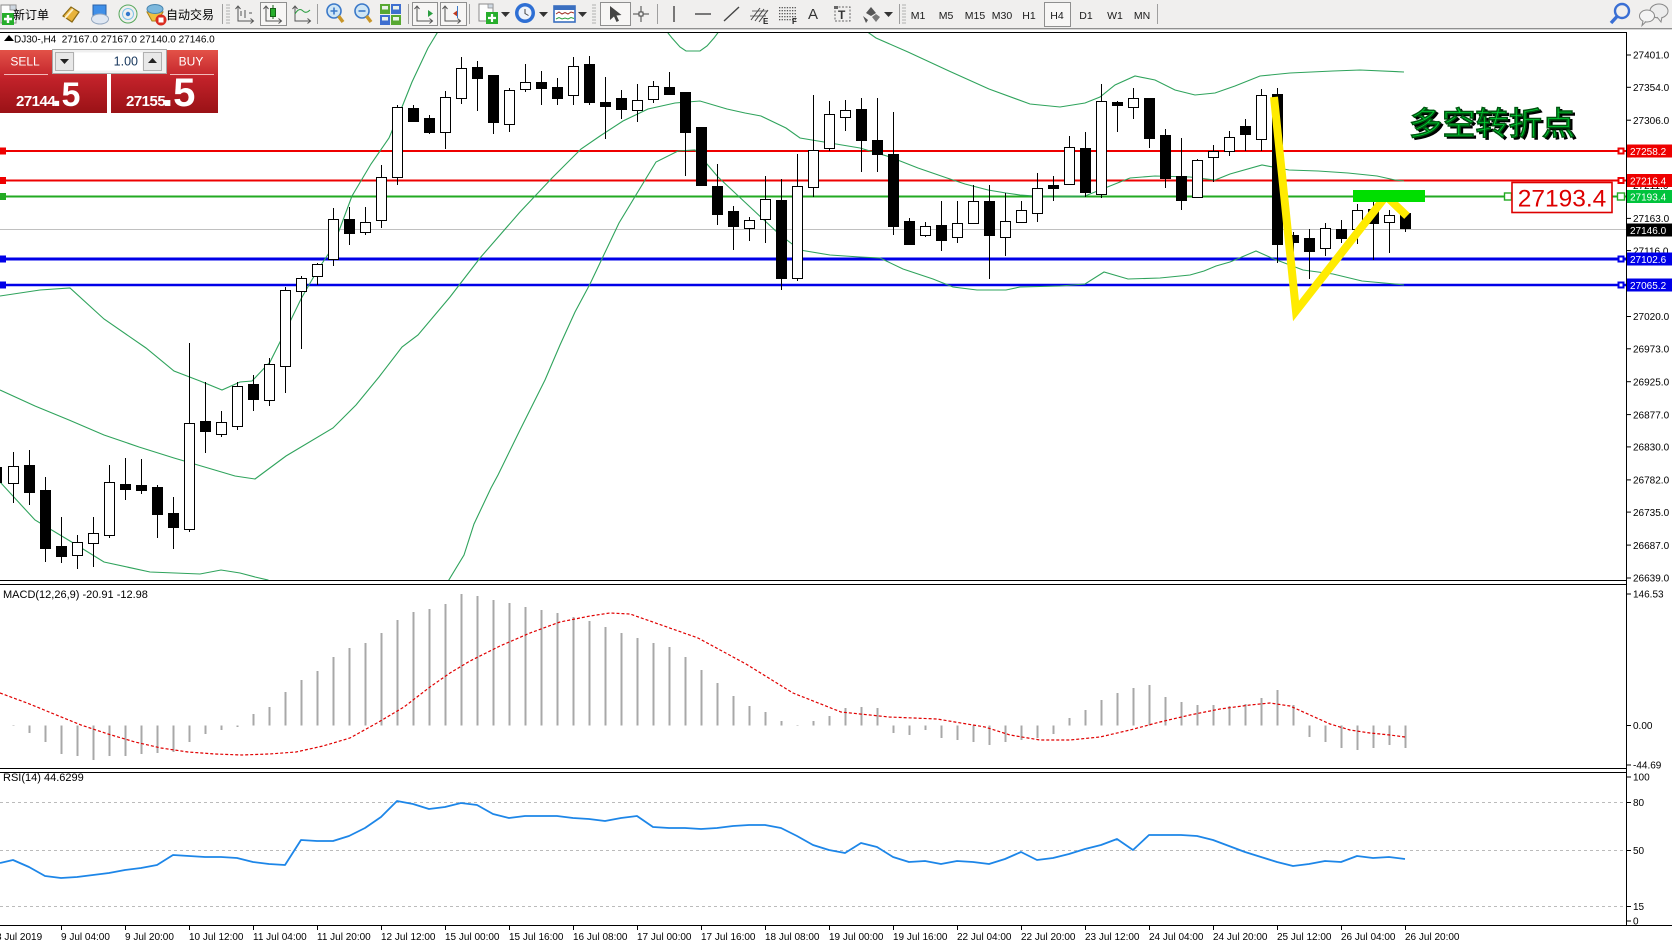  What do you see at coordinates (975, 16) in the screenshot?
I see `svg-text: M15` at bounding box center [975, 16].